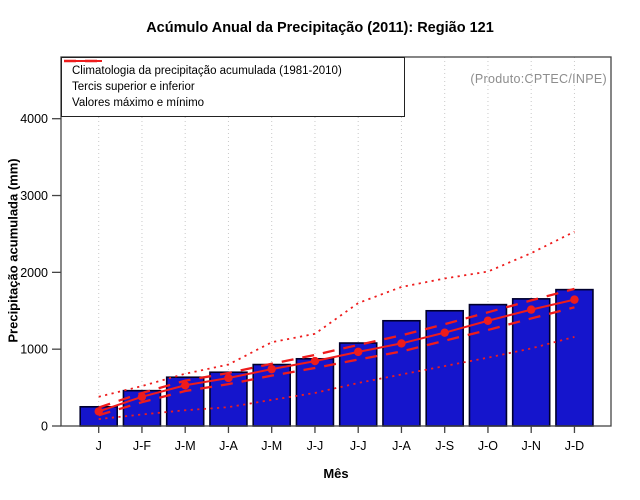 This screenshot has width=640, height=500. I want to click on y-tick-label: 0, so click(44, 427).